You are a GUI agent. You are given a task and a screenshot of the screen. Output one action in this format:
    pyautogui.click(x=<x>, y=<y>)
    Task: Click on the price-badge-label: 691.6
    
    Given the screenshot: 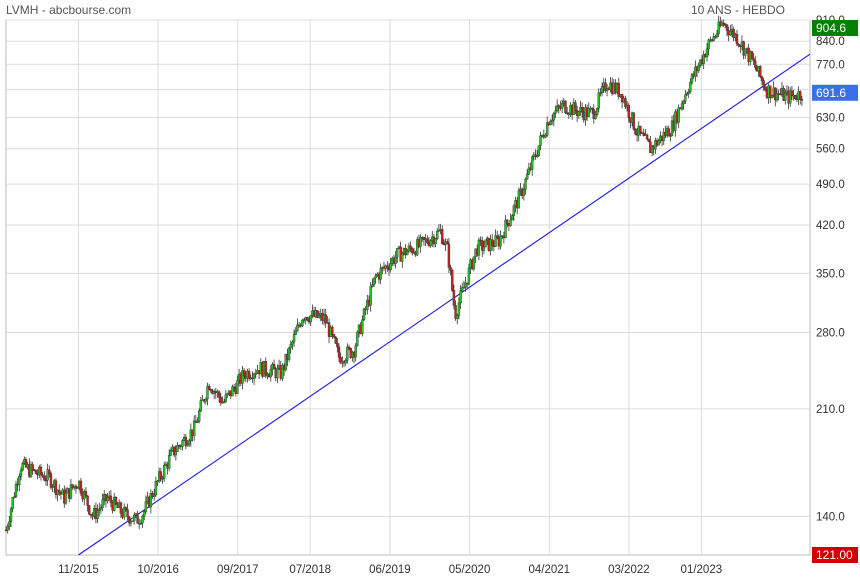 What is the action you would take?
    pyautogui.click(x=831, y=93)
    